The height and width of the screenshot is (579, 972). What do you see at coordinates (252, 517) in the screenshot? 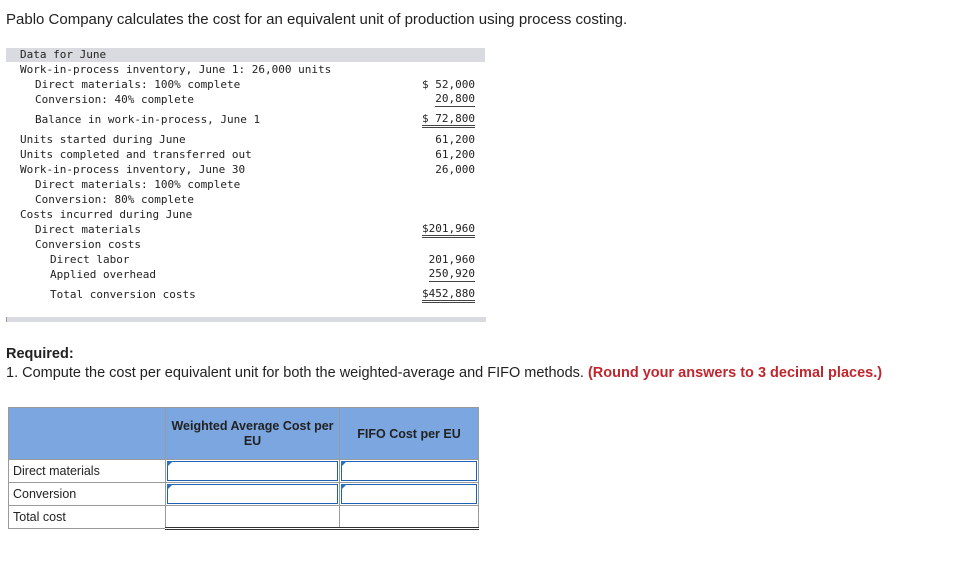
I see `weighted-average-total-cell` at bounding box center [252, 517].